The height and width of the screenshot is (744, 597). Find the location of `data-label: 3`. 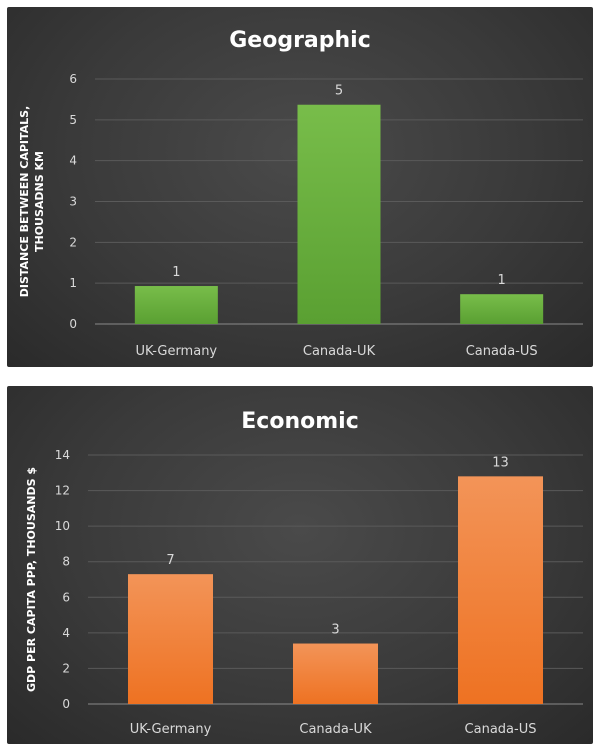

data-label: 3 is located at coordinates (335, 630).